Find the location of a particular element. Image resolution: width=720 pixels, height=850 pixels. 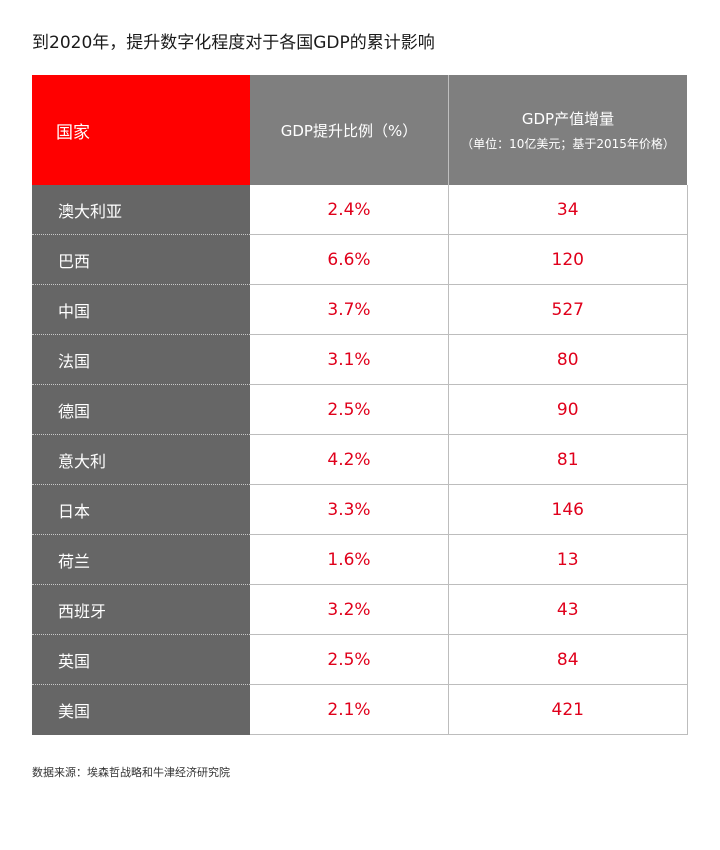

country-cell: 法国 is located at coordinates (141, 359).